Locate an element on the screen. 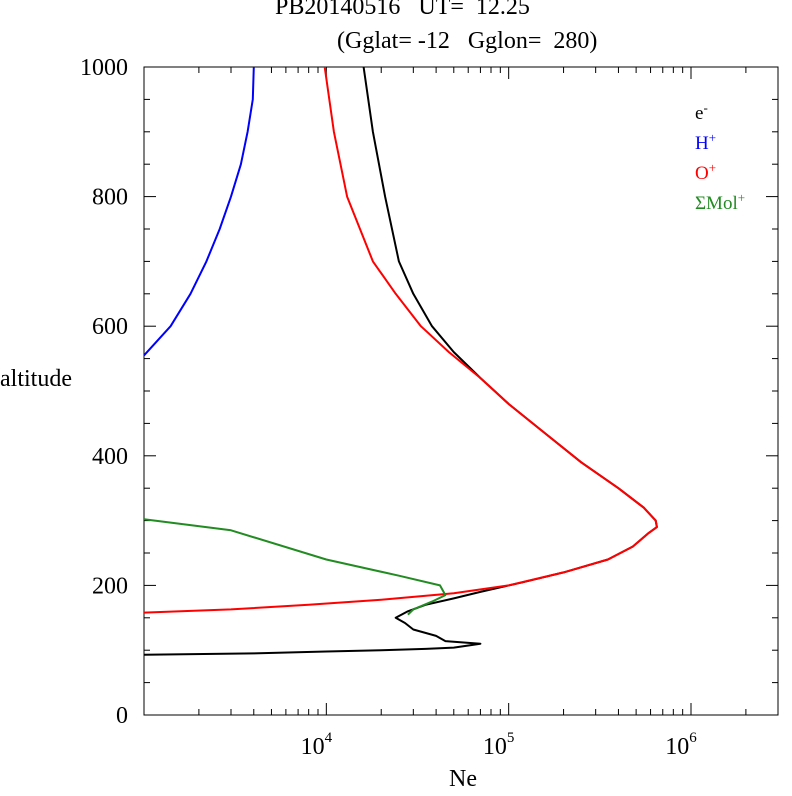 Image resolution: width=792 pixels, height=796 pixels. x-tick-label: 10⁵ is located at coordinates (499, 745).